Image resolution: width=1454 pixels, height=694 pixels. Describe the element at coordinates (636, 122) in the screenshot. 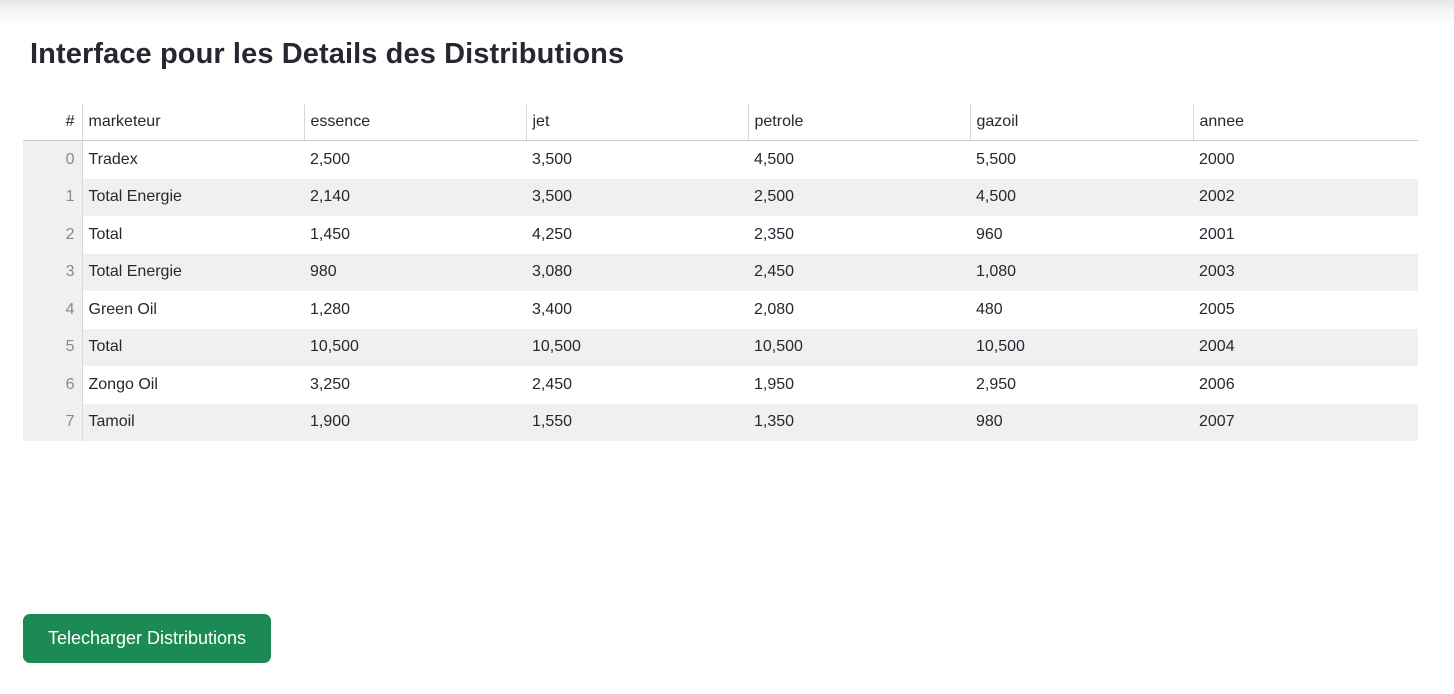

I see `column-header-jet: jet` at that location.